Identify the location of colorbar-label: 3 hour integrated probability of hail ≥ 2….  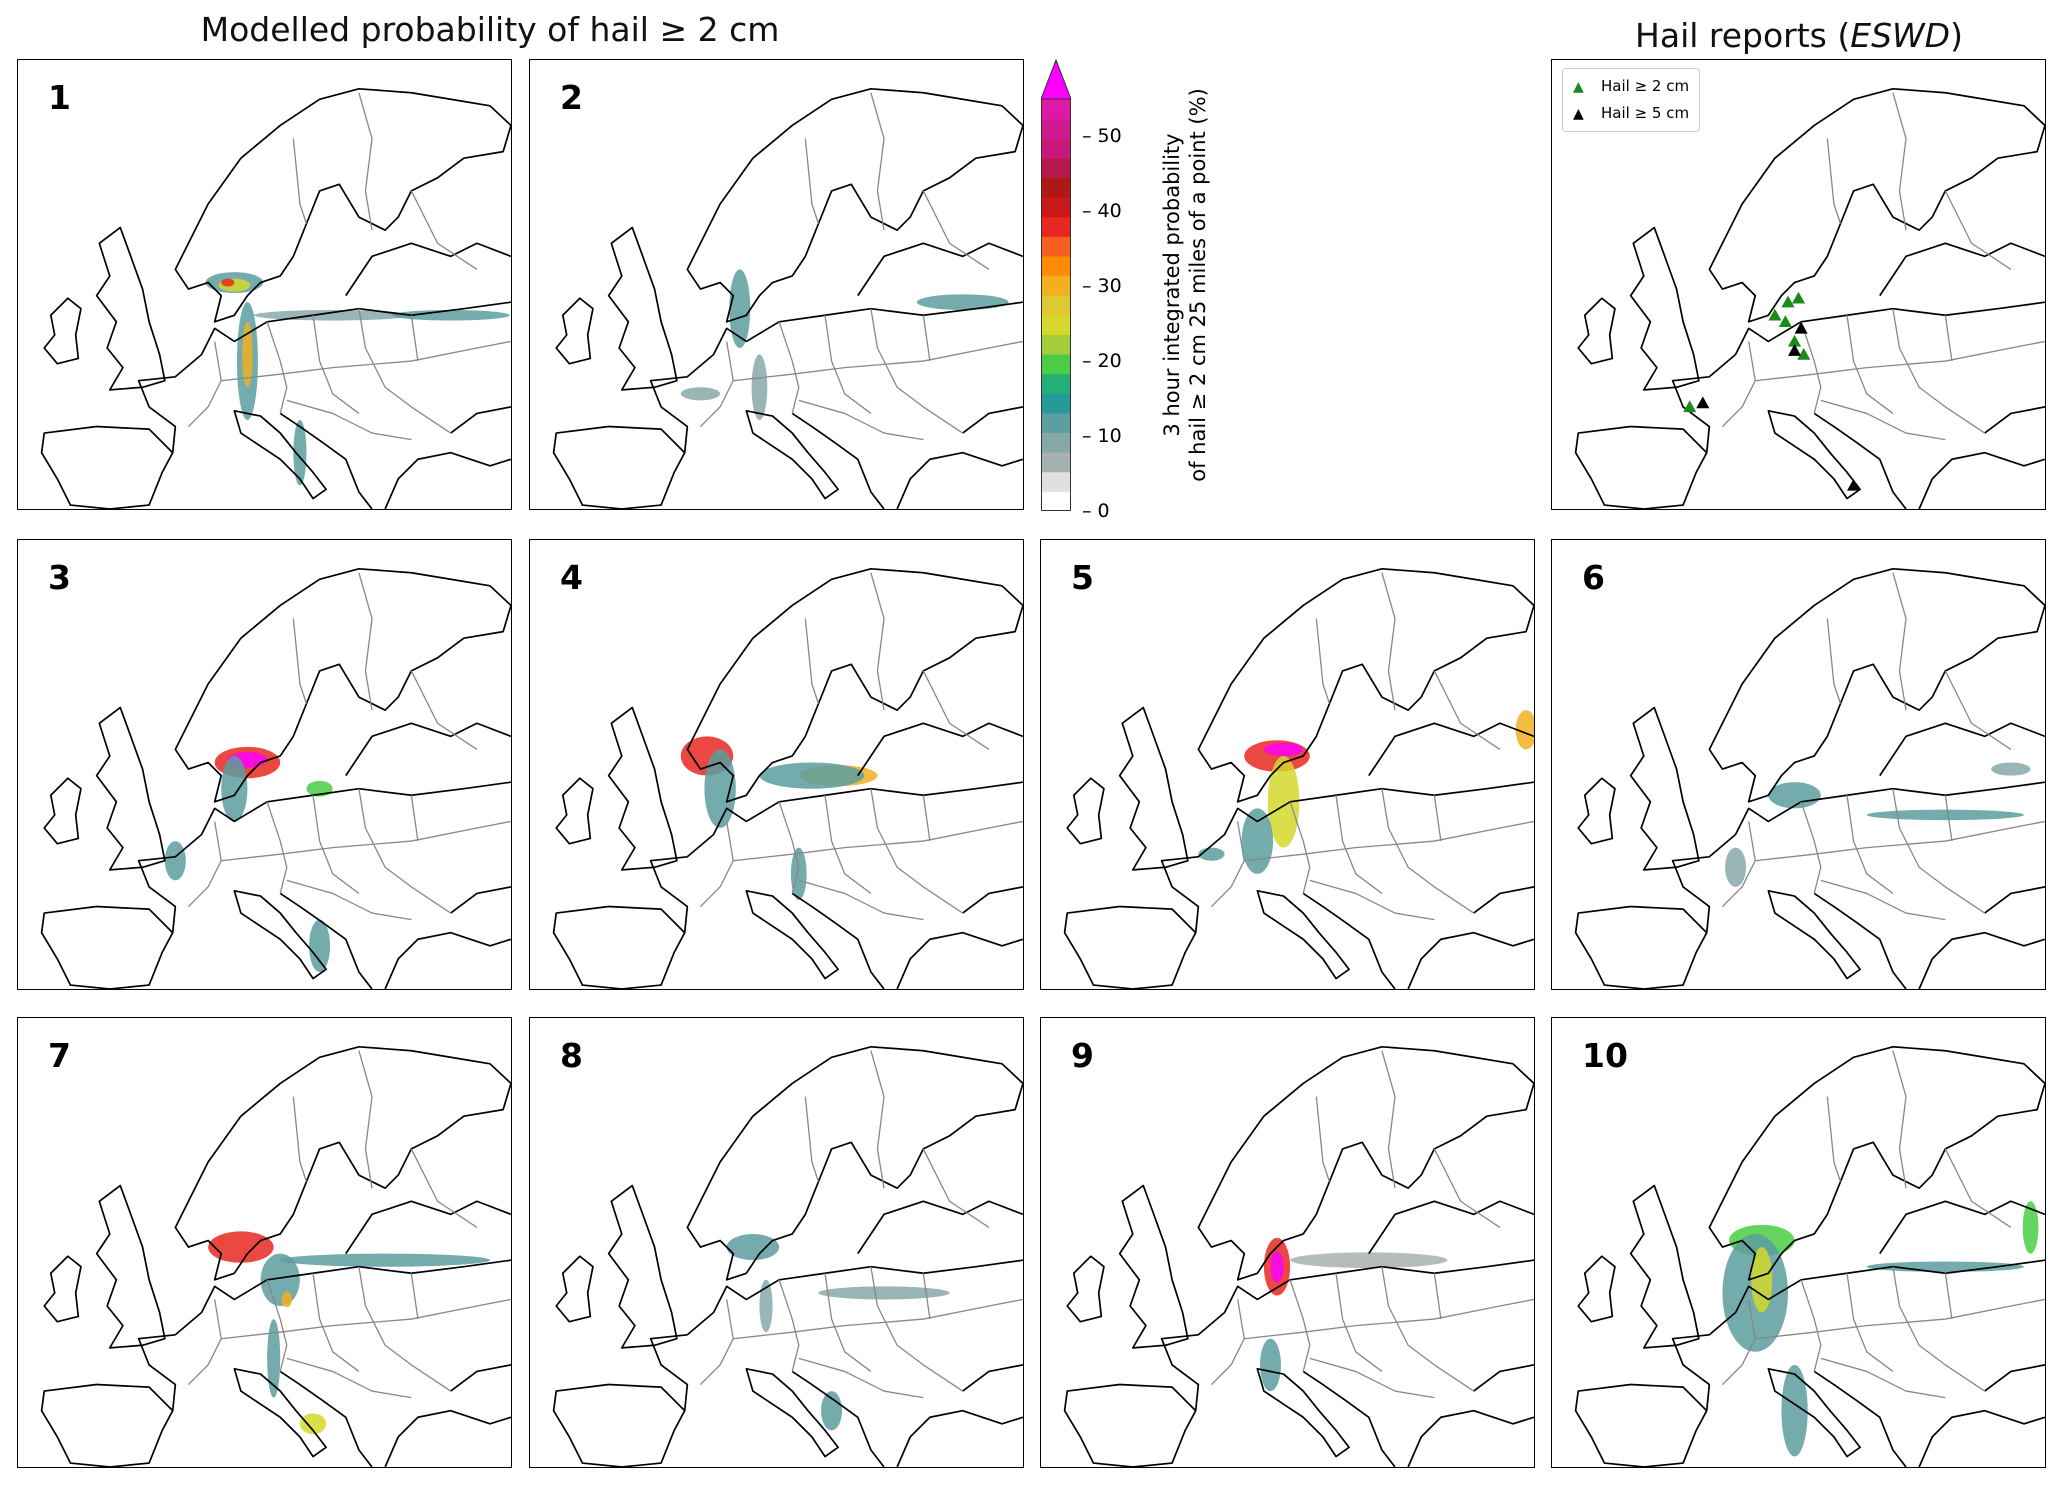
(1185, 285).